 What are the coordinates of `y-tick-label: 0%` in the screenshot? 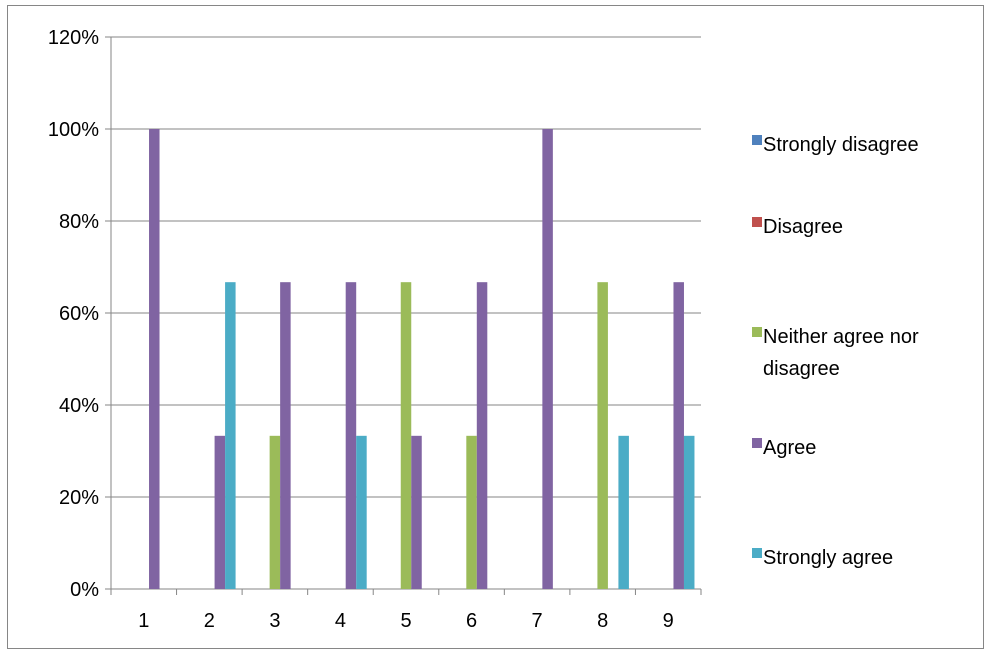 It's located at (84, 590).